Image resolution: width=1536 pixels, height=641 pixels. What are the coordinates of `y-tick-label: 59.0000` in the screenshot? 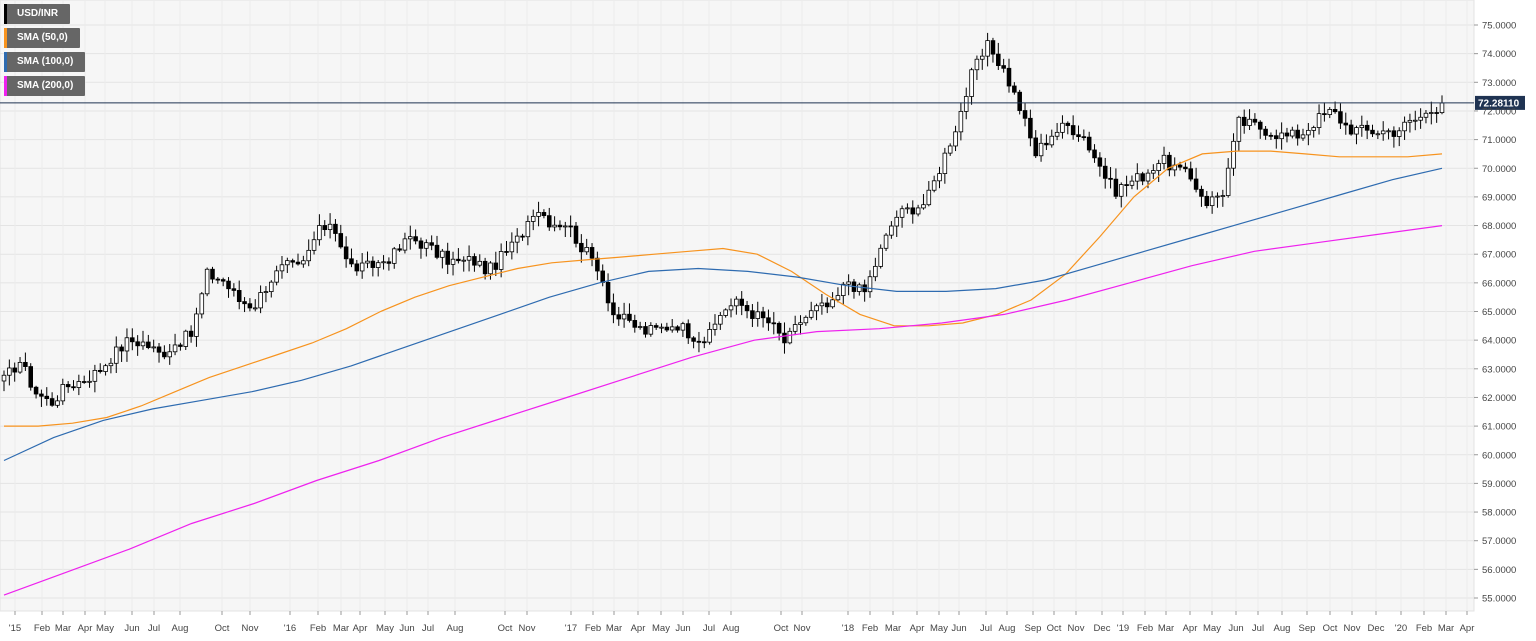 It's located at (1499, 484).